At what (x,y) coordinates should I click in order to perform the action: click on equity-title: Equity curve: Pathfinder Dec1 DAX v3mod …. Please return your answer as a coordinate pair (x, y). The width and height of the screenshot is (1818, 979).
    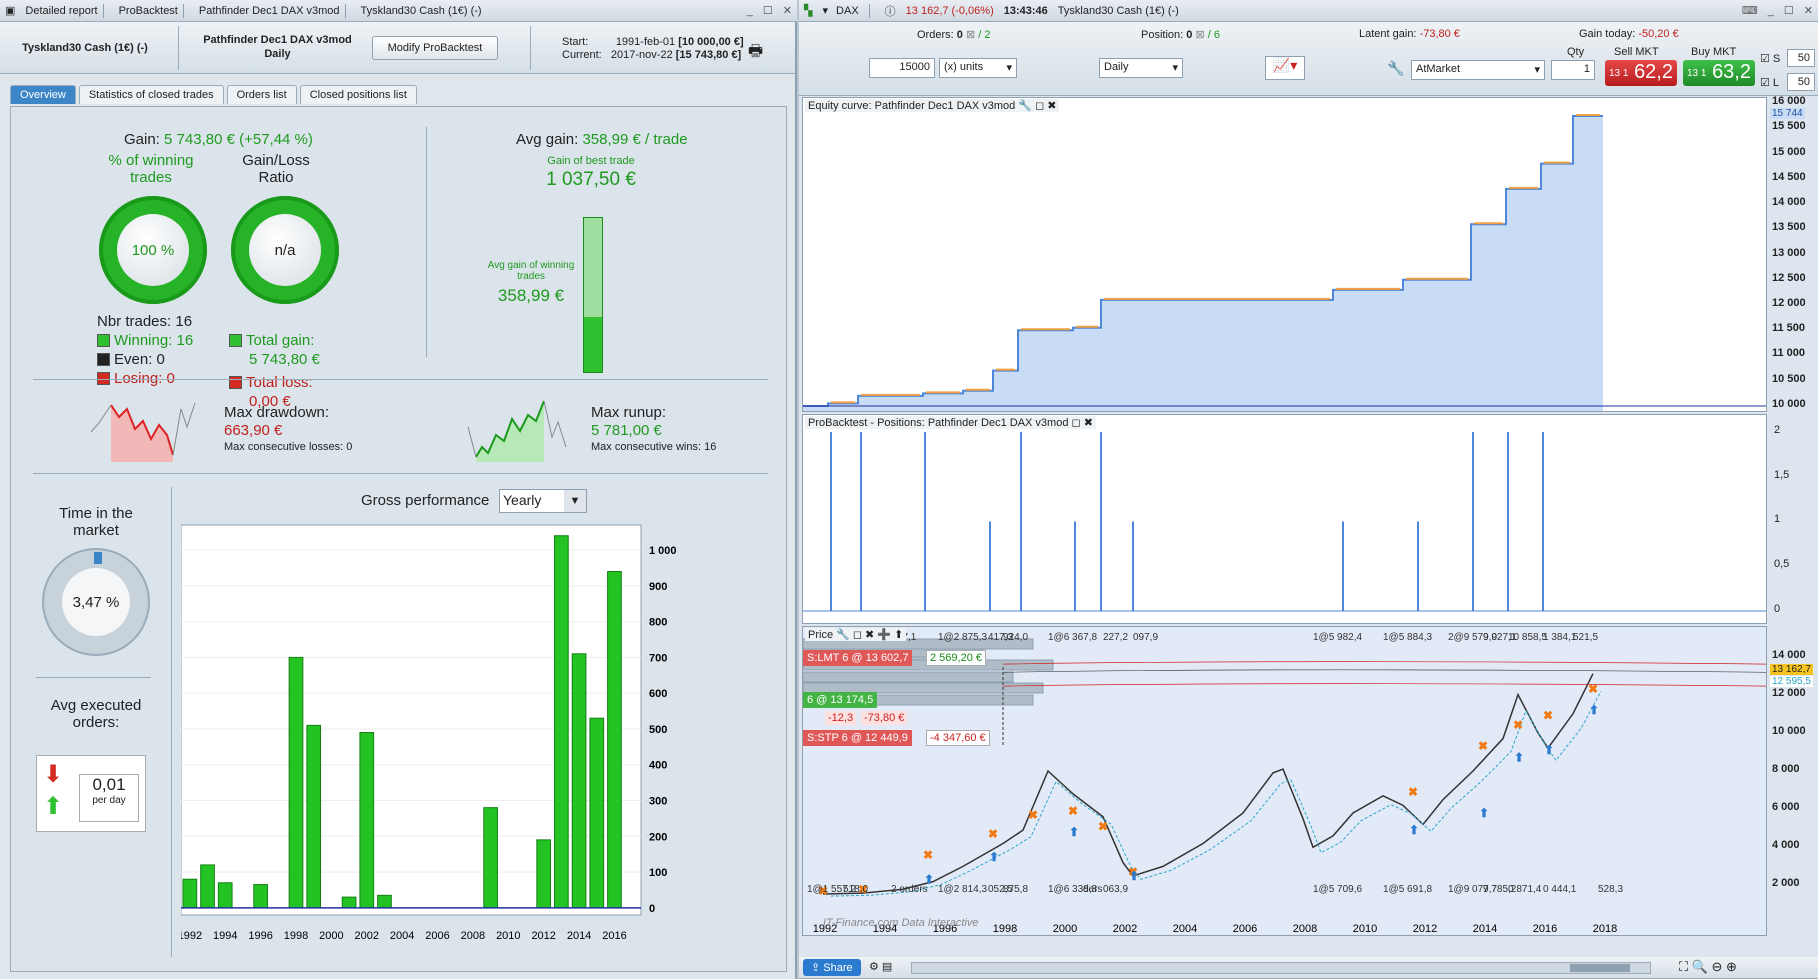
    Looking at the image, I should click on (932, 105).